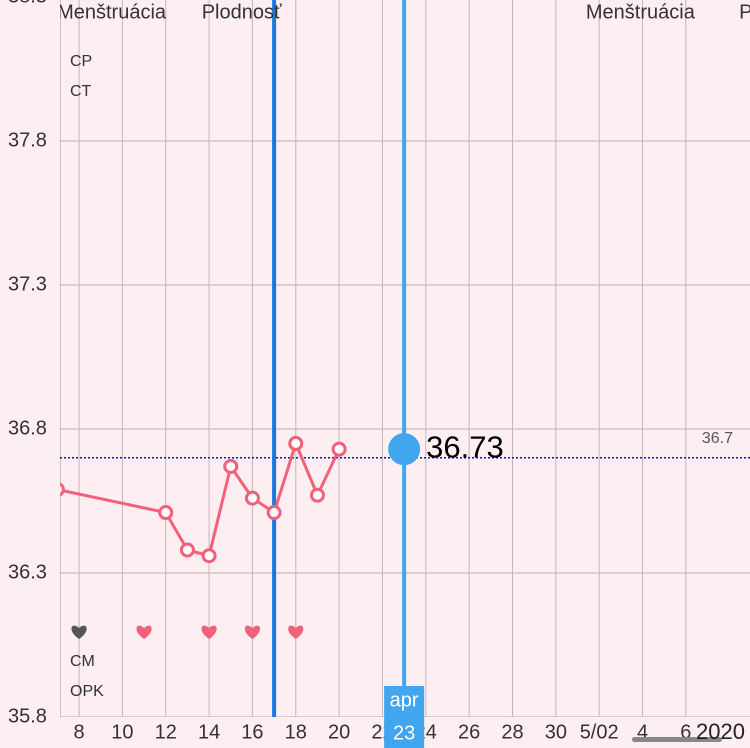  What do you see at coordinates (79, 732) in the screenshot?
I see `x-tick-label: 8` at bounding box center [79, 732].